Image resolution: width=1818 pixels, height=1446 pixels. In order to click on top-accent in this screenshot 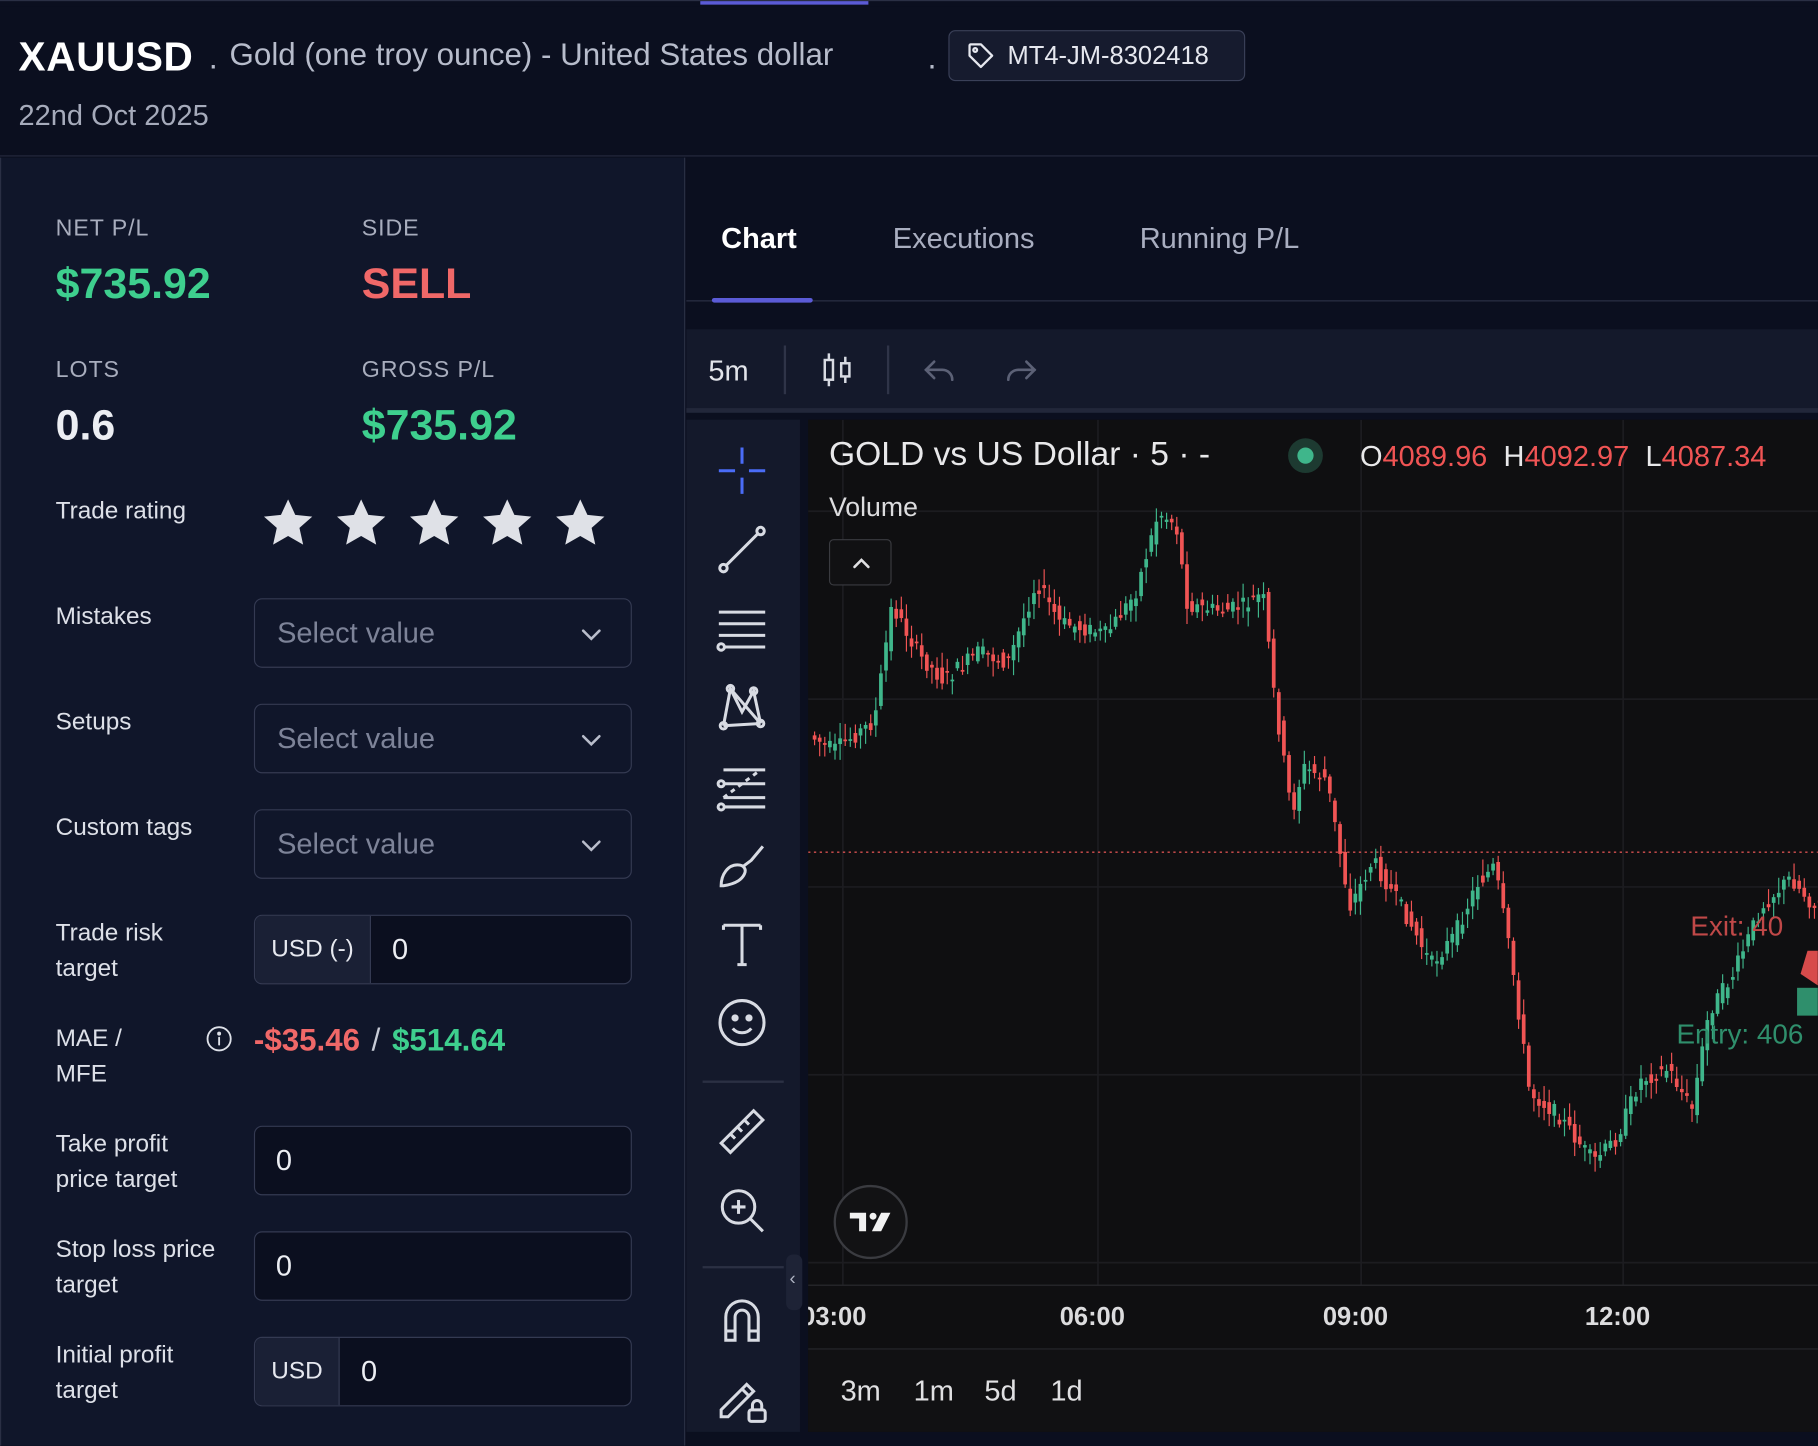, I will do `click(784, 3)`.